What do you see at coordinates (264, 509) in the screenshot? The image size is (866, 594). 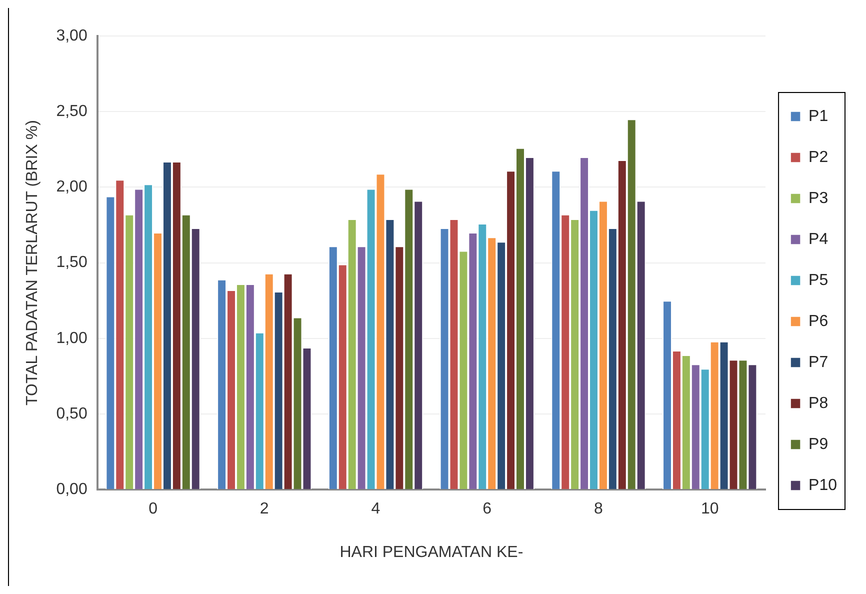 I see `x-tick-label: 2` at bounding box center [264, 509].